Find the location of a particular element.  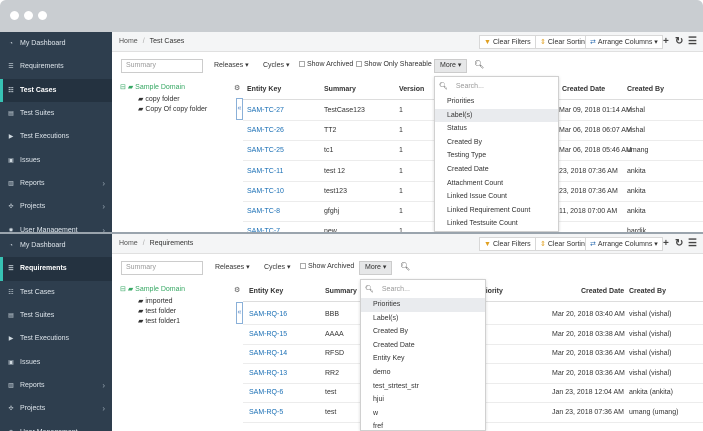

entity-key-link: SAM-TC-11 is located at coordinates (265, 171).